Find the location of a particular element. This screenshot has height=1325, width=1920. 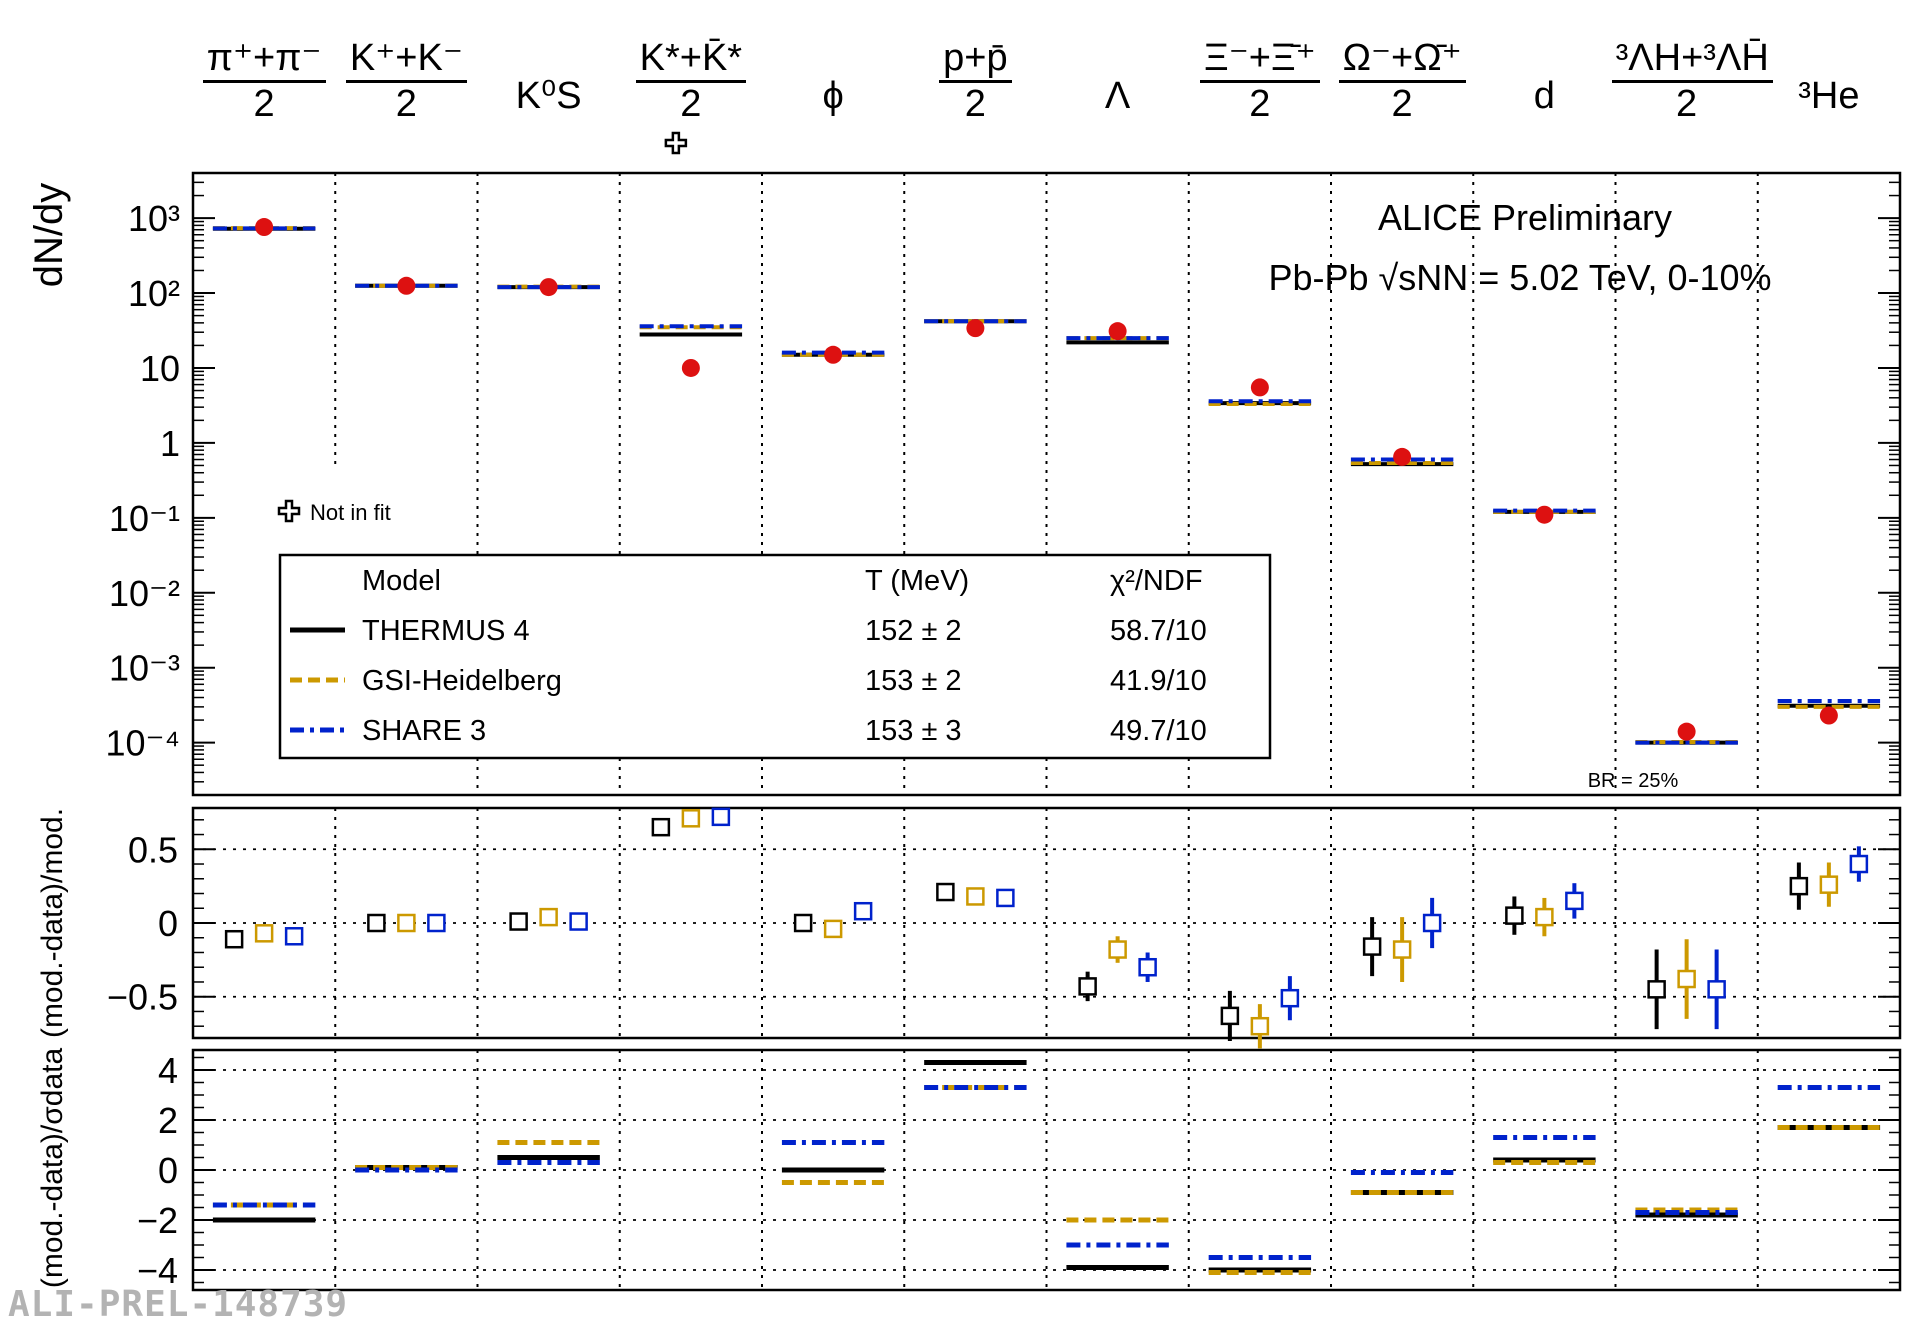

legend-box is located at coordinates (775, 656).